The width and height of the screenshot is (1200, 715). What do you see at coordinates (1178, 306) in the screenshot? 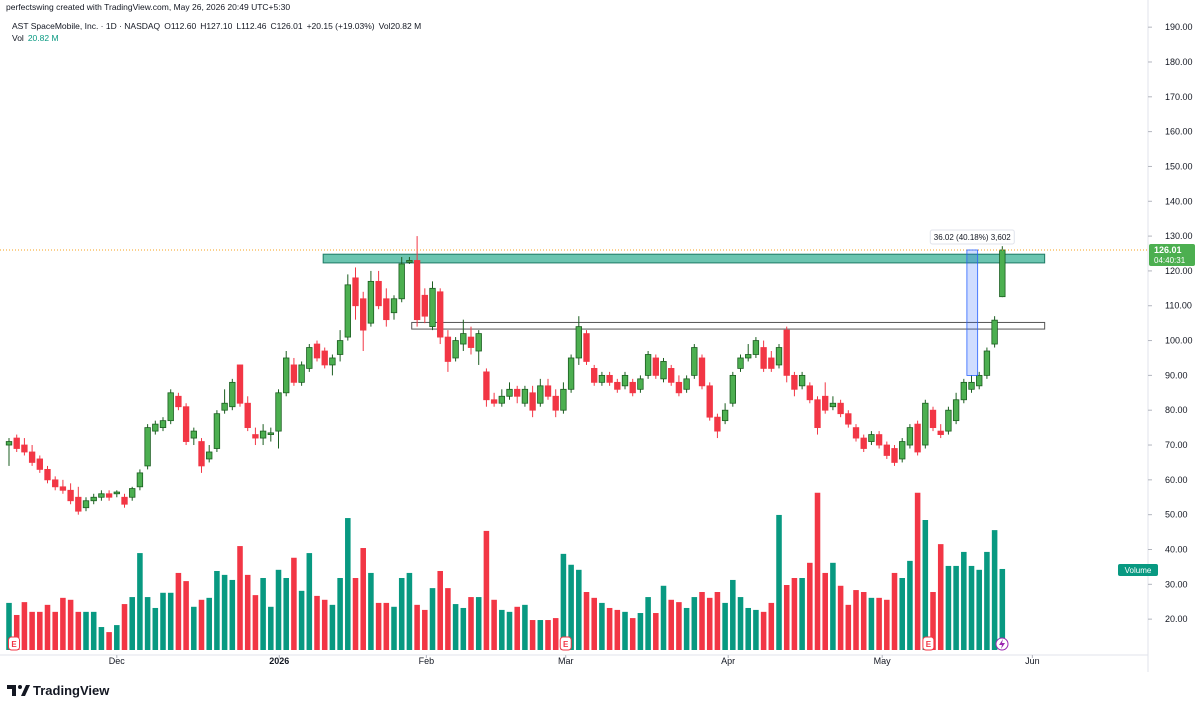
I see `y-tick-label: 110.00` at bounding box center [1178, 306].